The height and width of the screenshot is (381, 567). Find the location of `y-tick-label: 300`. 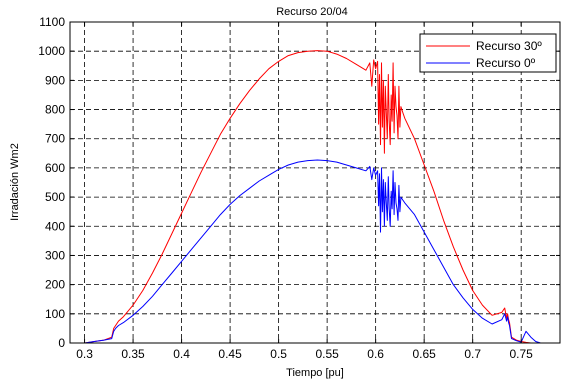

y-tick-label: 300 is located at coordinates (55, 255).